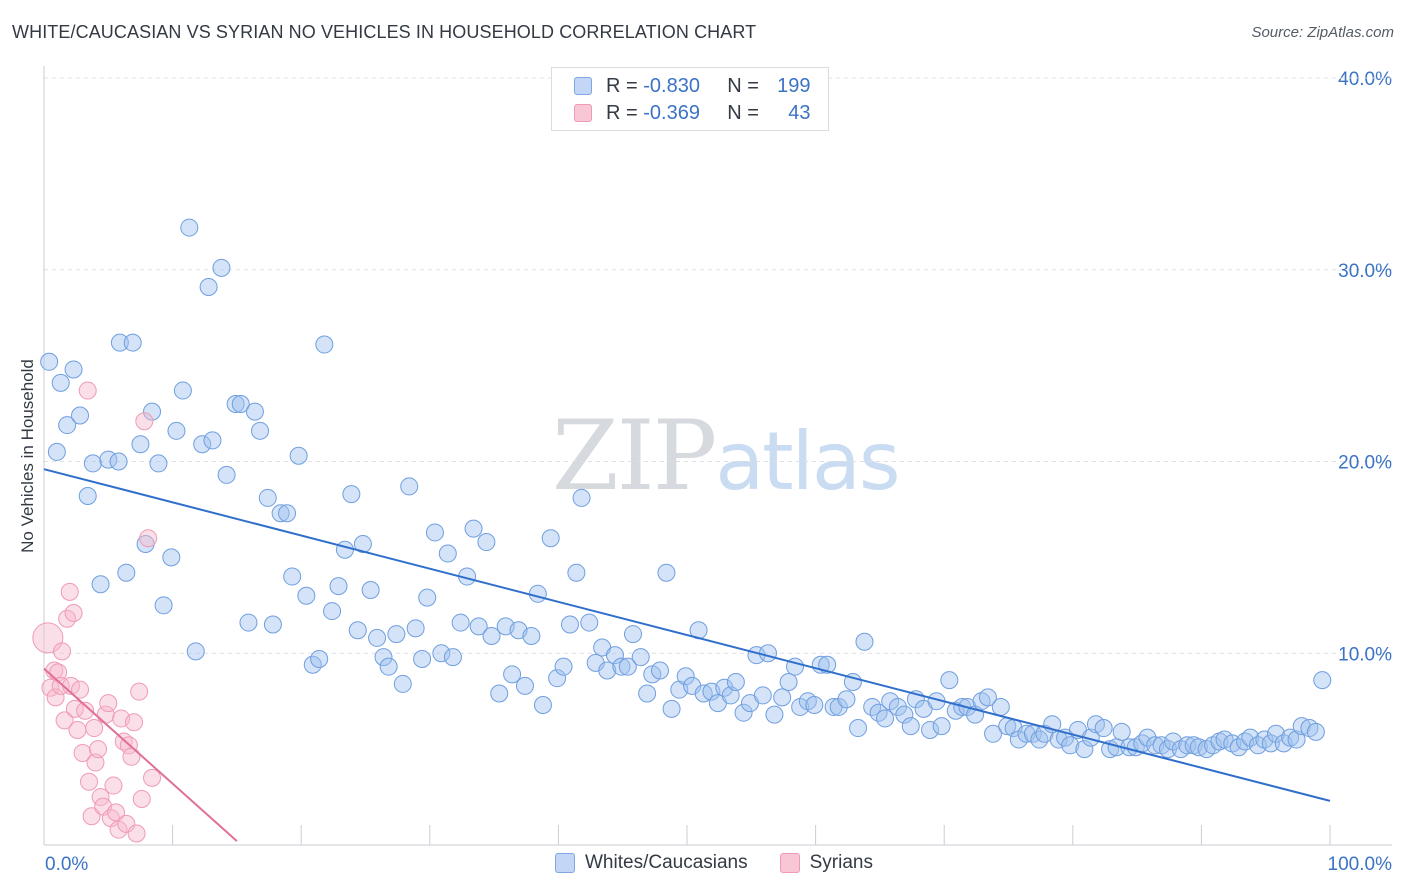 This screenshot has height=892, width=1406. I want to click on x-tick-label: 100.0%, so click(1360, 864).